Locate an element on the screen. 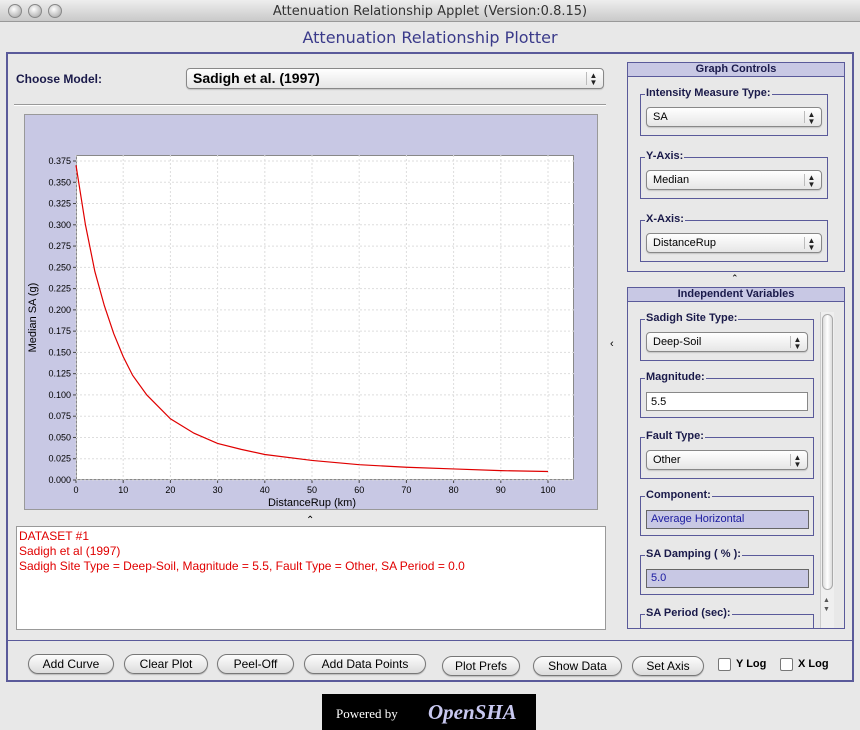 The image size is (860, 730). y-tick-label: 0.250 is located at coordinates (59, 267).